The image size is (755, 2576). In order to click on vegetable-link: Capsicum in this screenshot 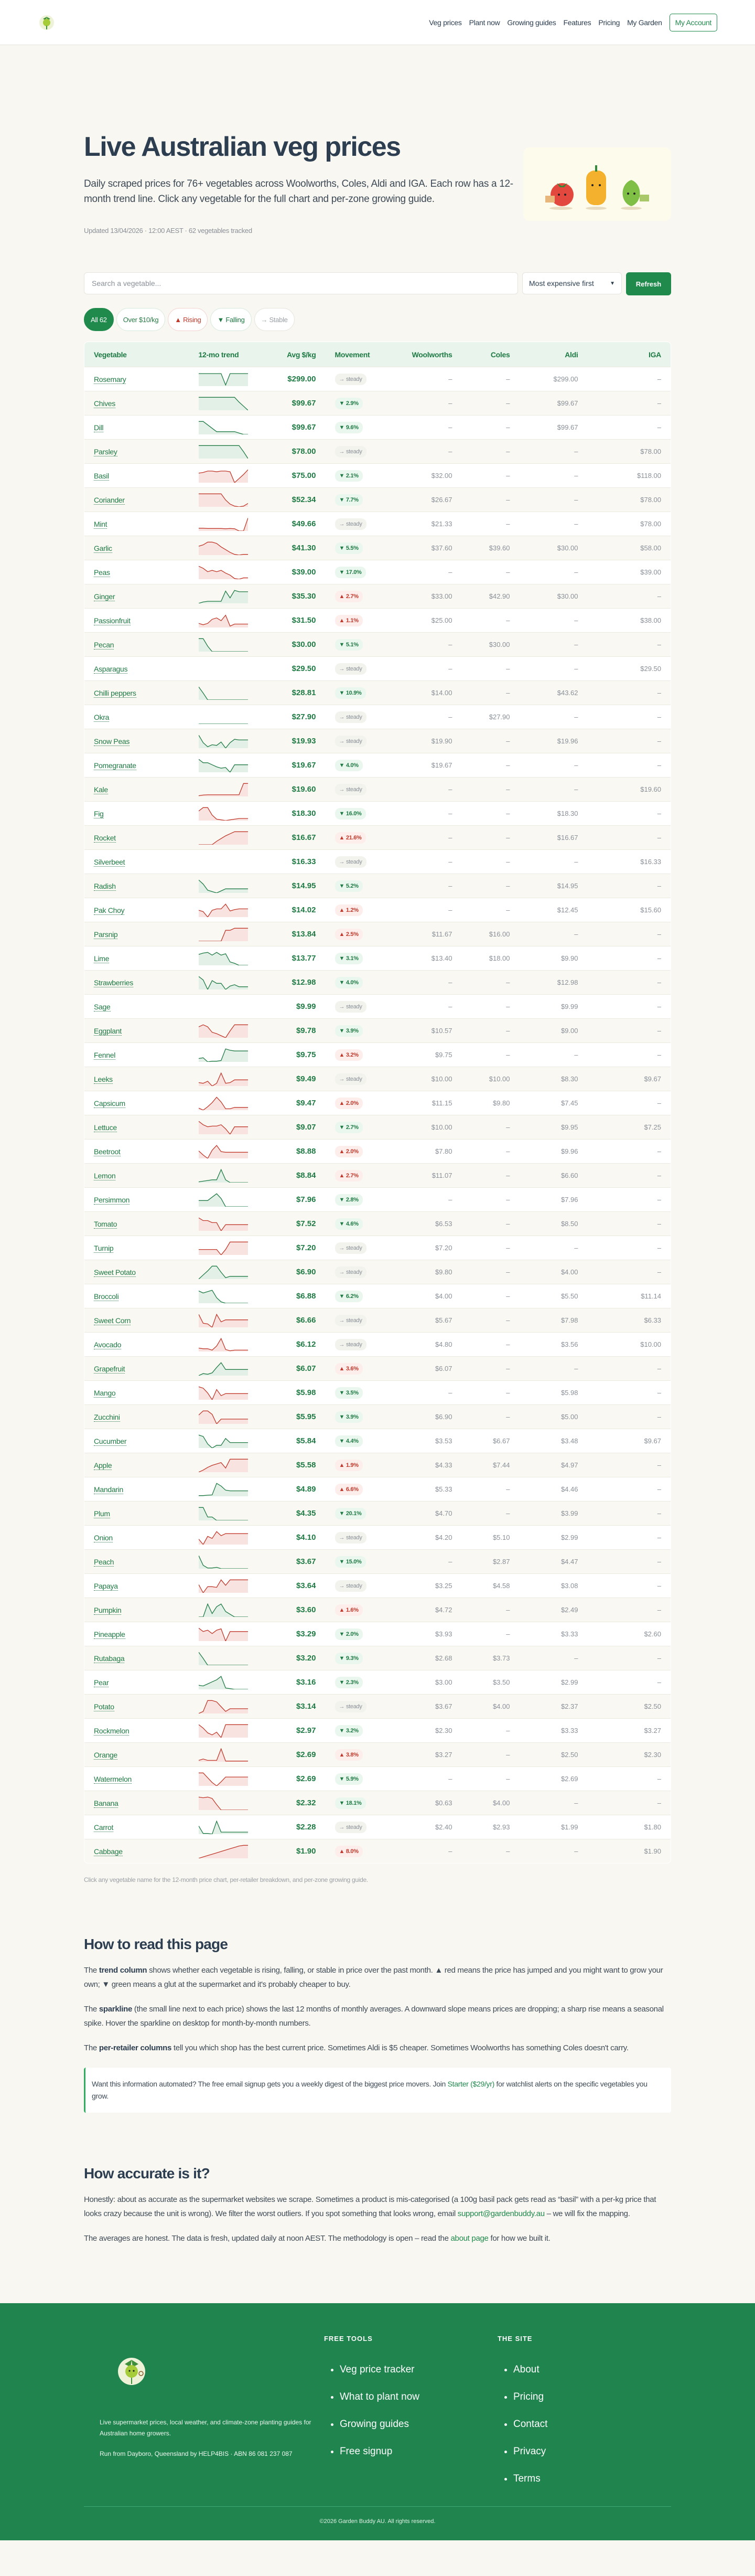, I will do `click(110, 1103)`.